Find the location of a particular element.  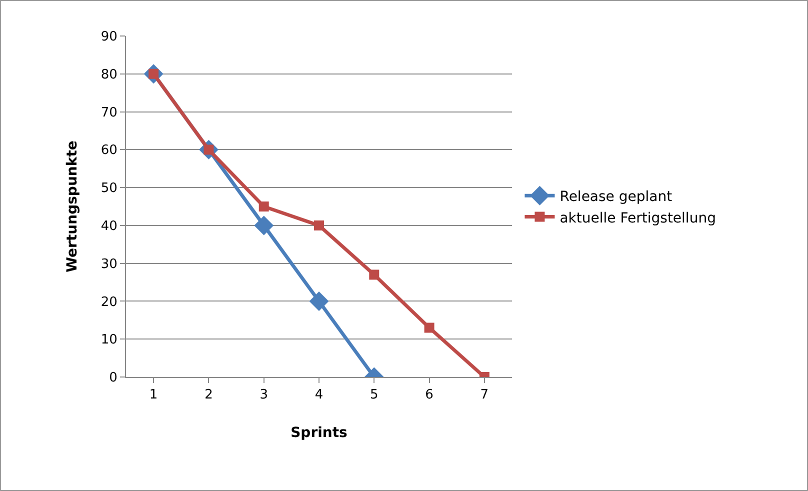

y-tick-label: 0 is located at coordinates (113, 378).